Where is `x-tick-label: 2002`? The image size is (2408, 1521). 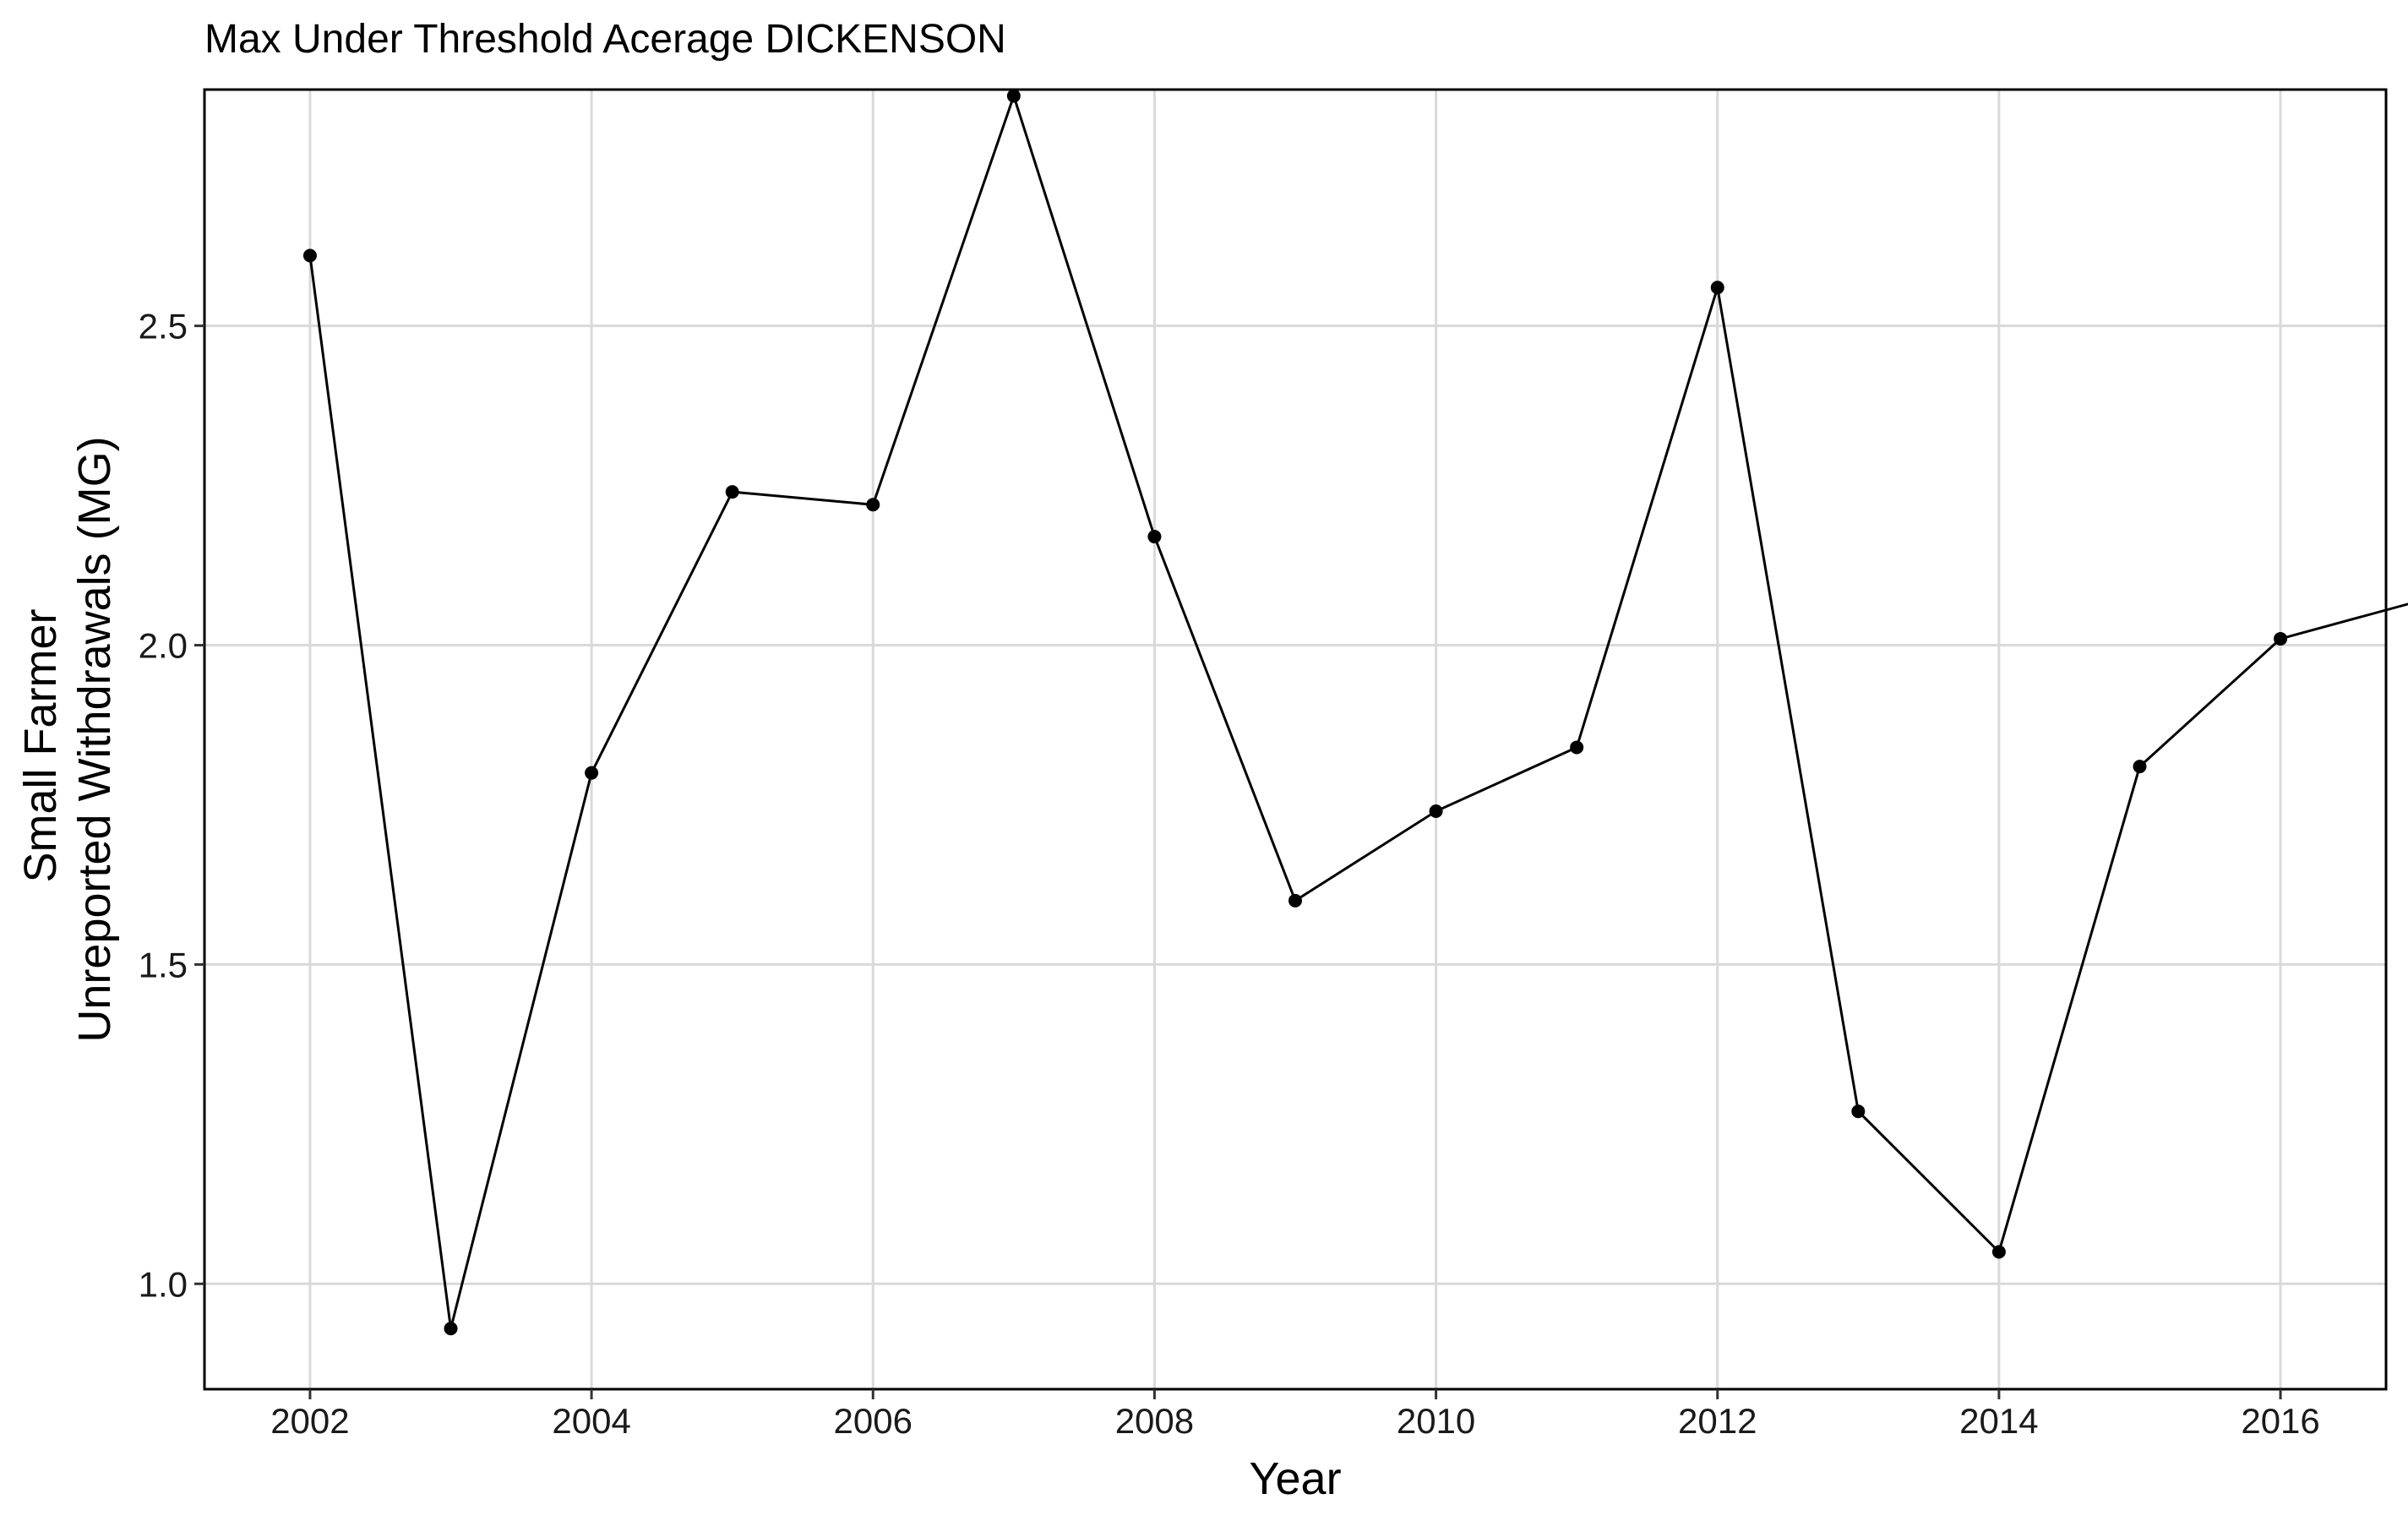 x-tick-label: 2002 is located at coordinates (309, 1421).